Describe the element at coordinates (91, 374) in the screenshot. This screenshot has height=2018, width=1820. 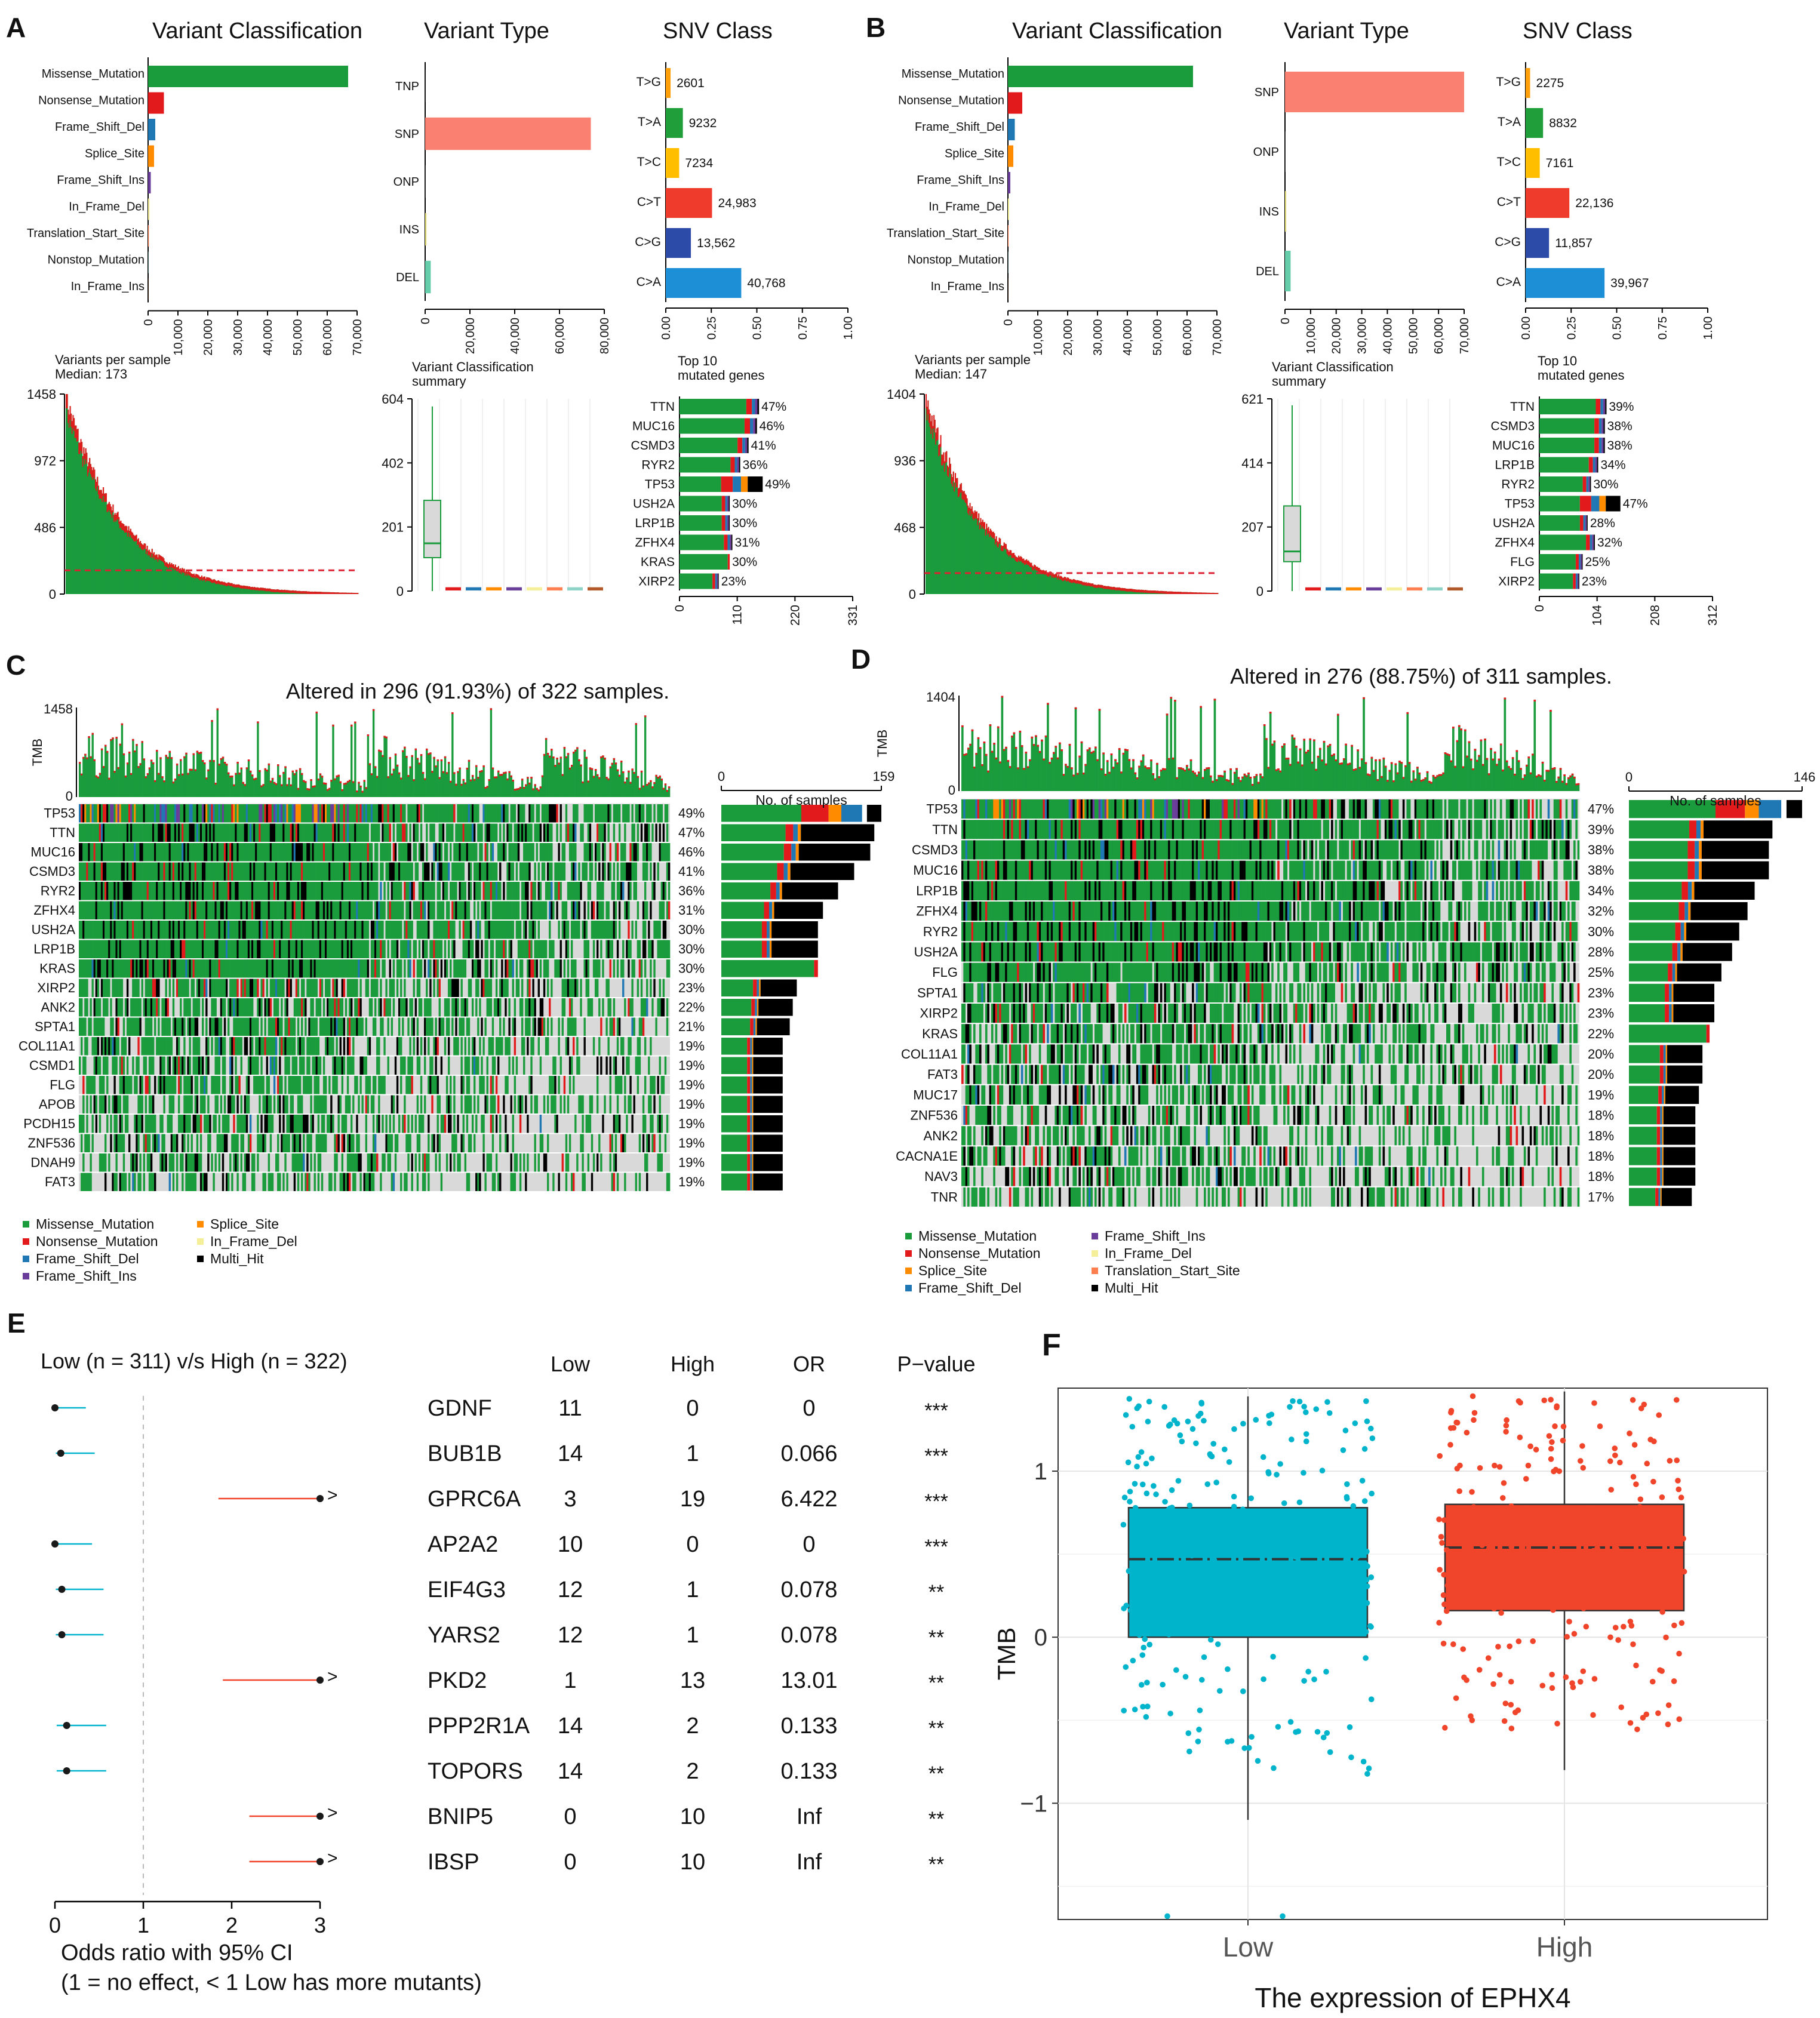
I see `vps-median: Median: 173` at that location.